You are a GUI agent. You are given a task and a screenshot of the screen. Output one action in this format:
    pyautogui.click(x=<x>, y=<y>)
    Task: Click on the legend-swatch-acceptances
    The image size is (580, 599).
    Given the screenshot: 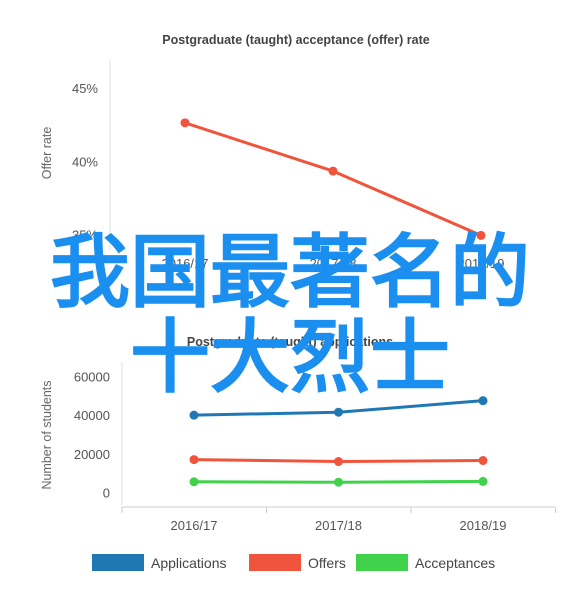 What is the action you would take?
    pyautogui.click(x=382, y=562)
    